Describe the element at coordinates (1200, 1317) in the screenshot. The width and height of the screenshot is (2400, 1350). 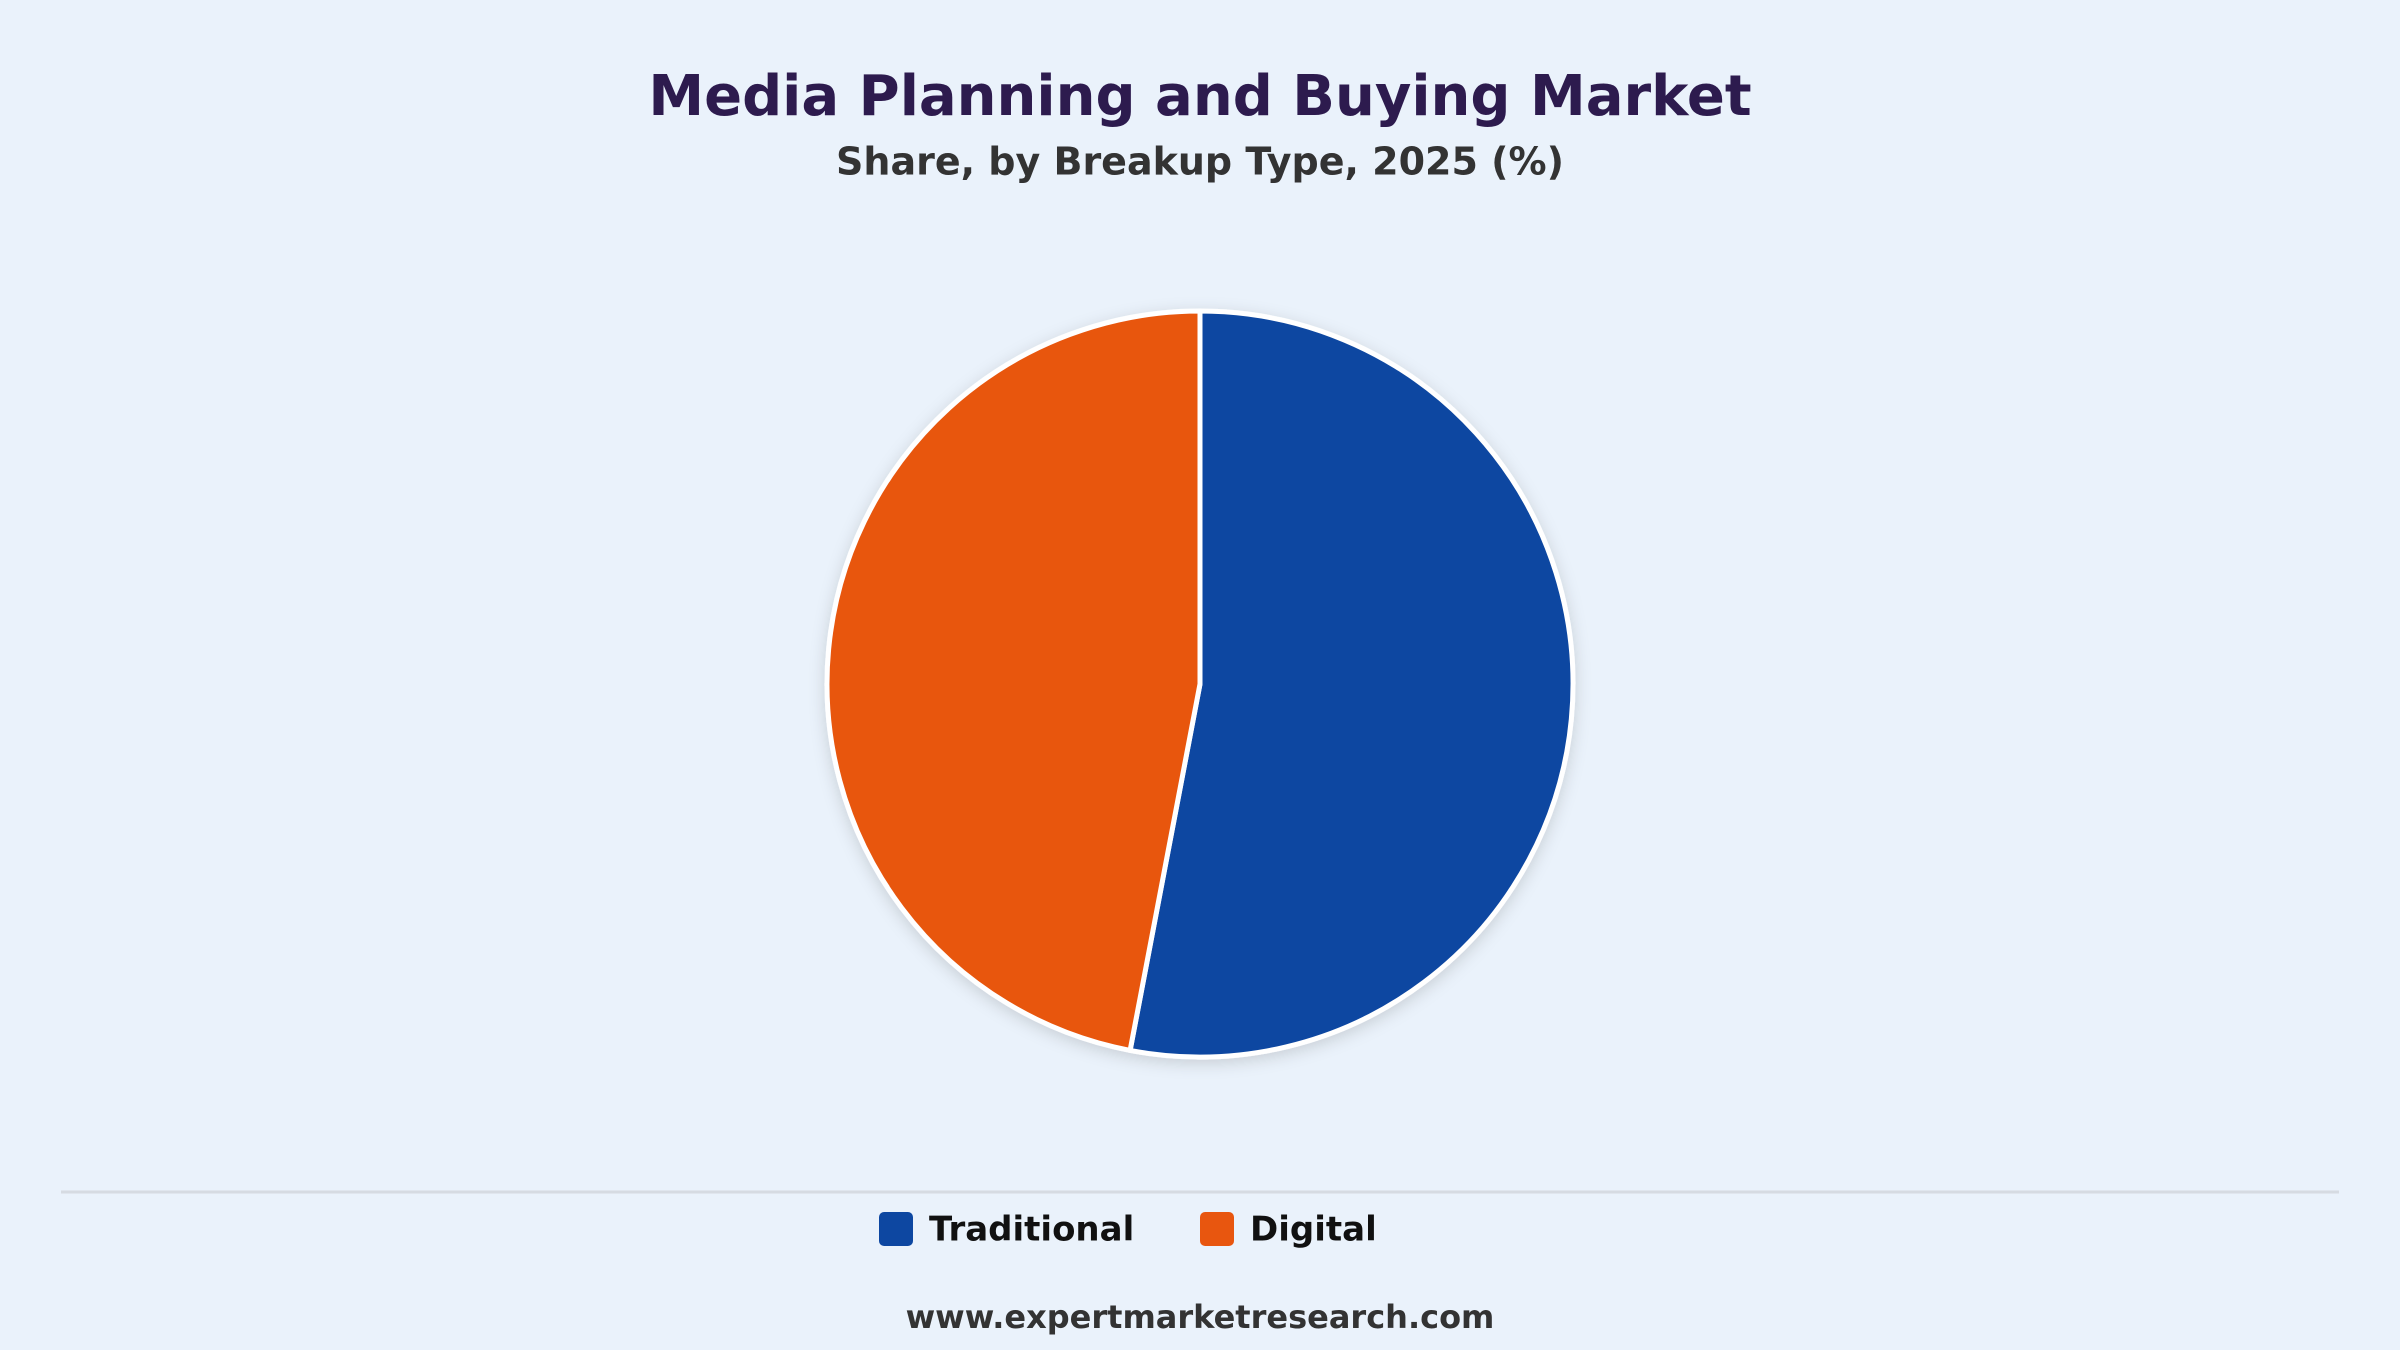
I see `source: www.expertmarketresearch.com` at that location.